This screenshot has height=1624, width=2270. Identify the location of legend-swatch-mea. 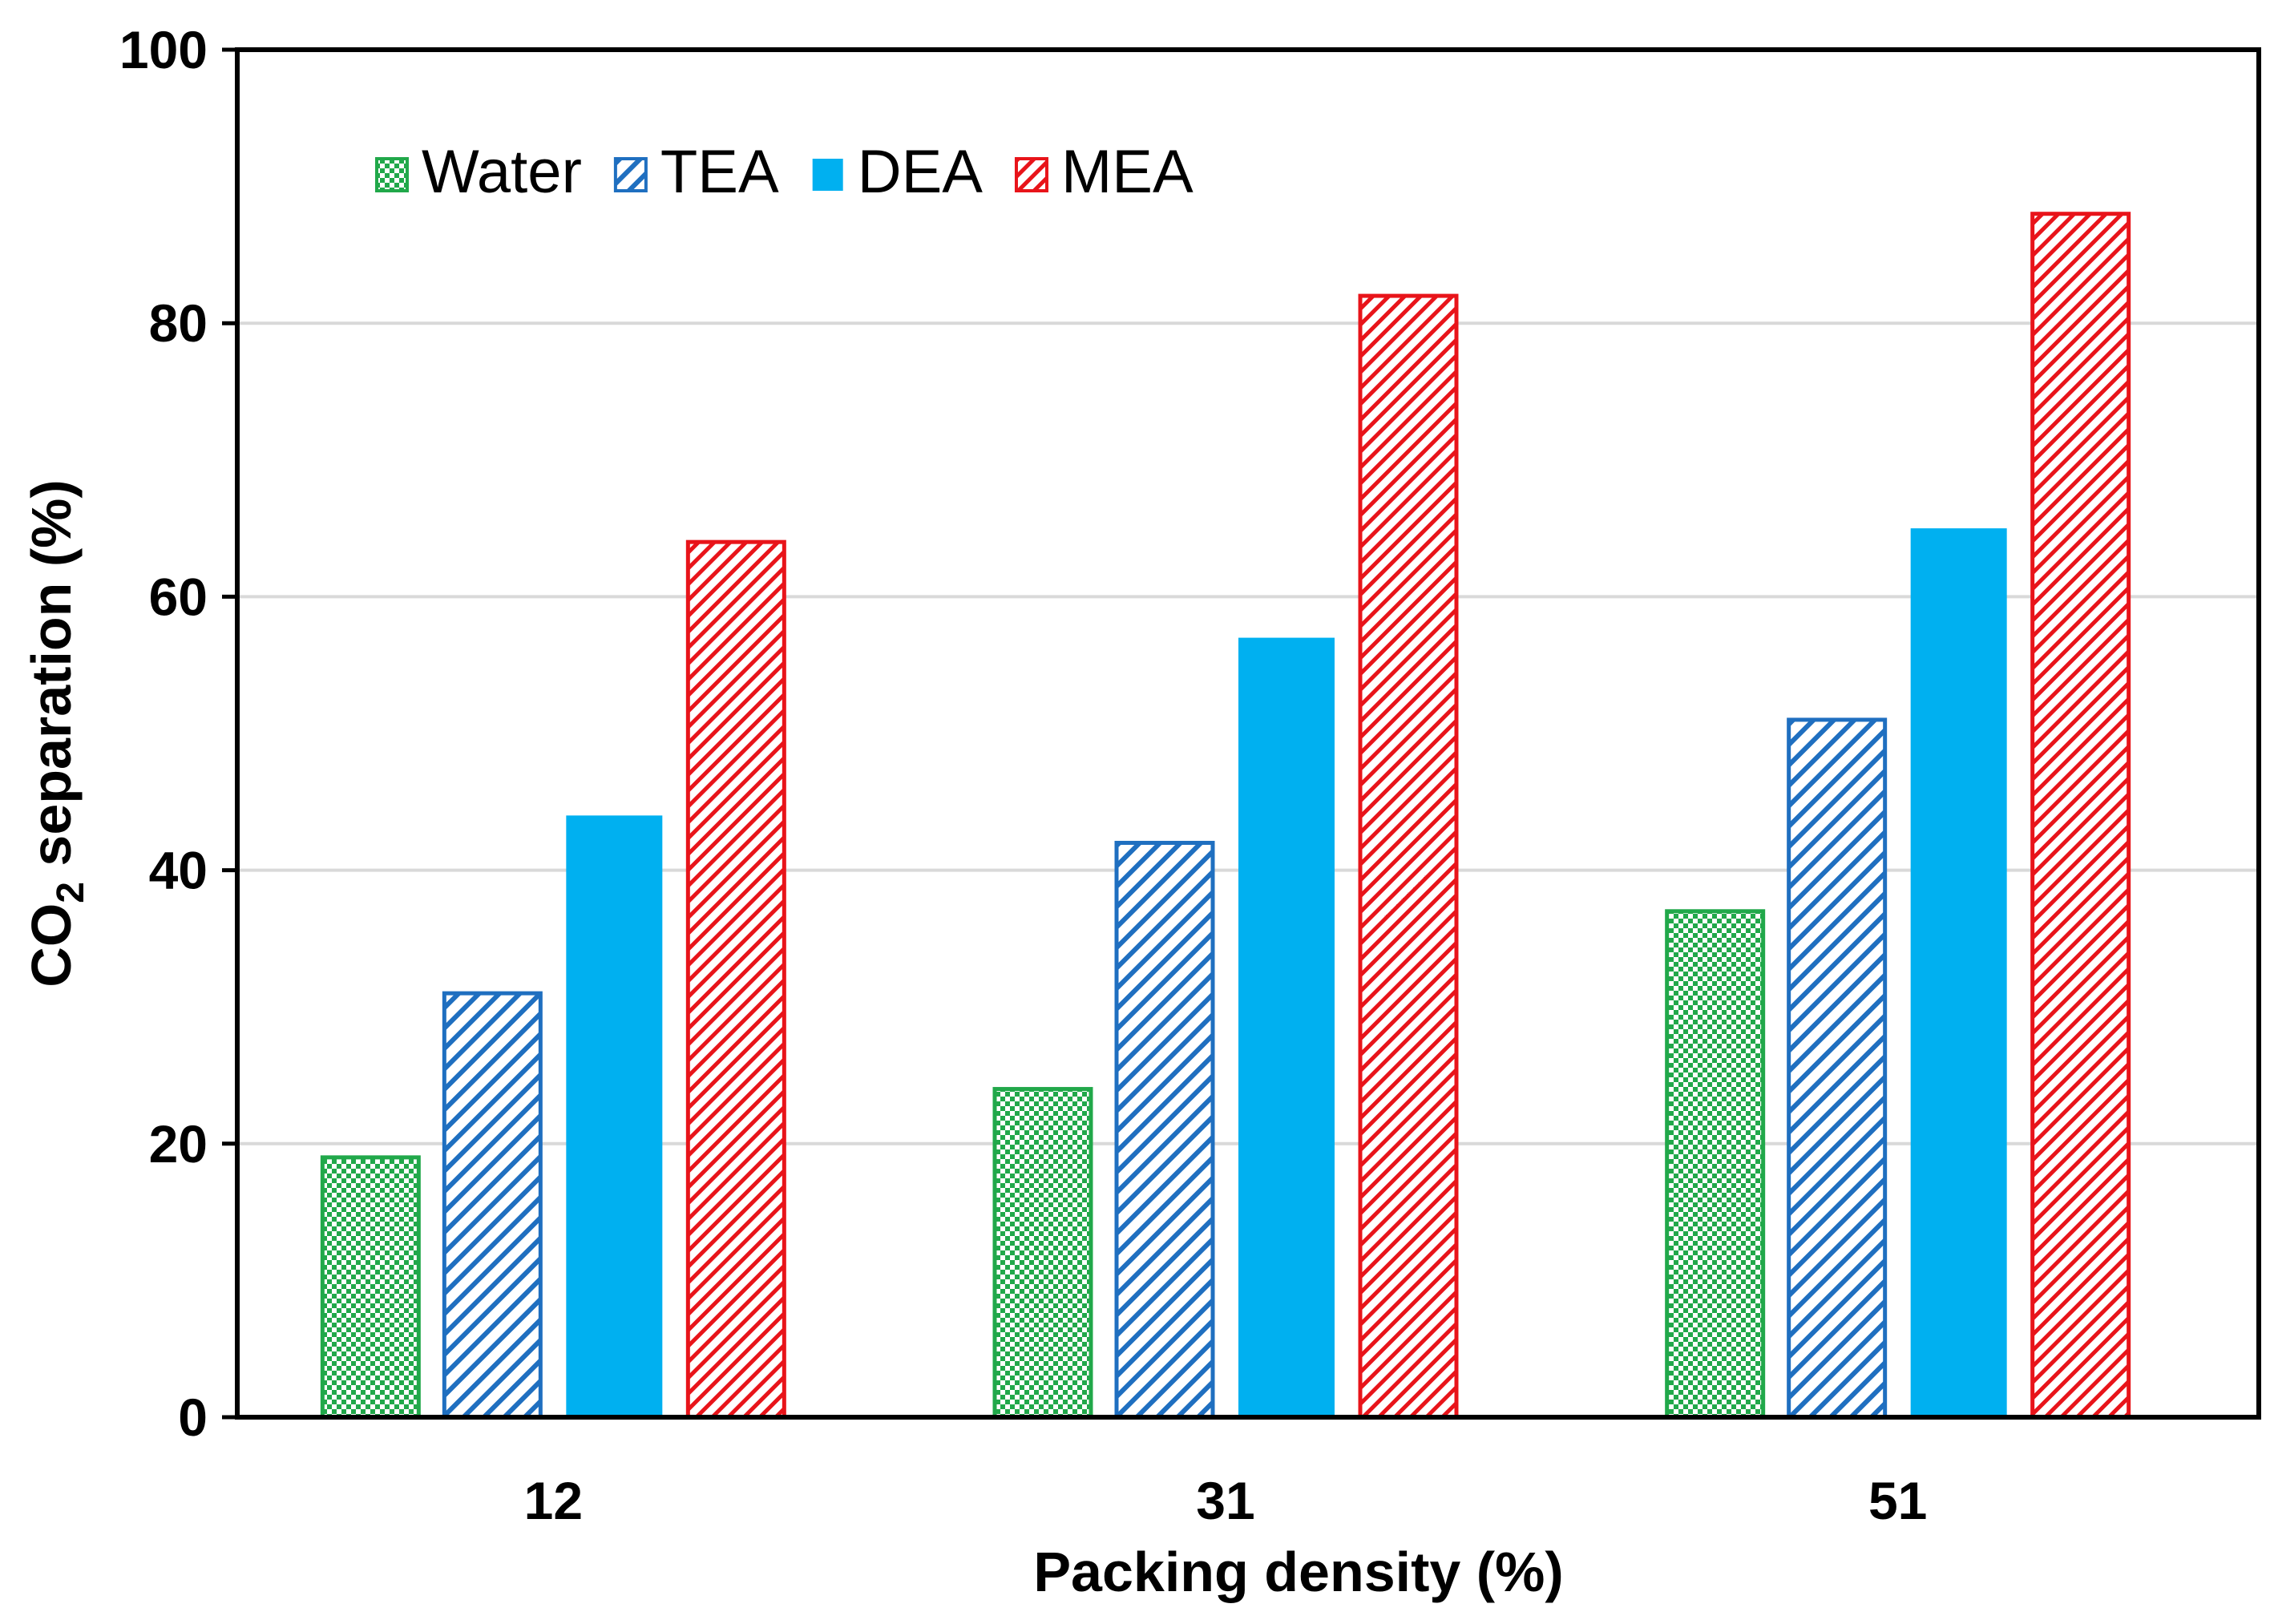
(1031, 174).